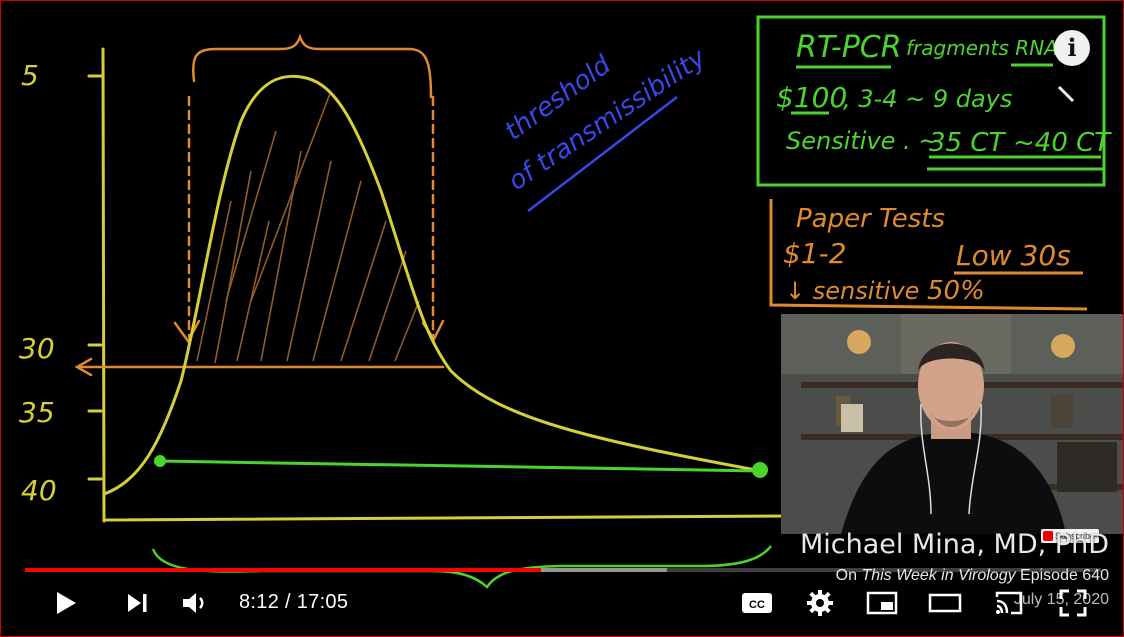  I want to click on miniplayer-button, so click(882, 603).